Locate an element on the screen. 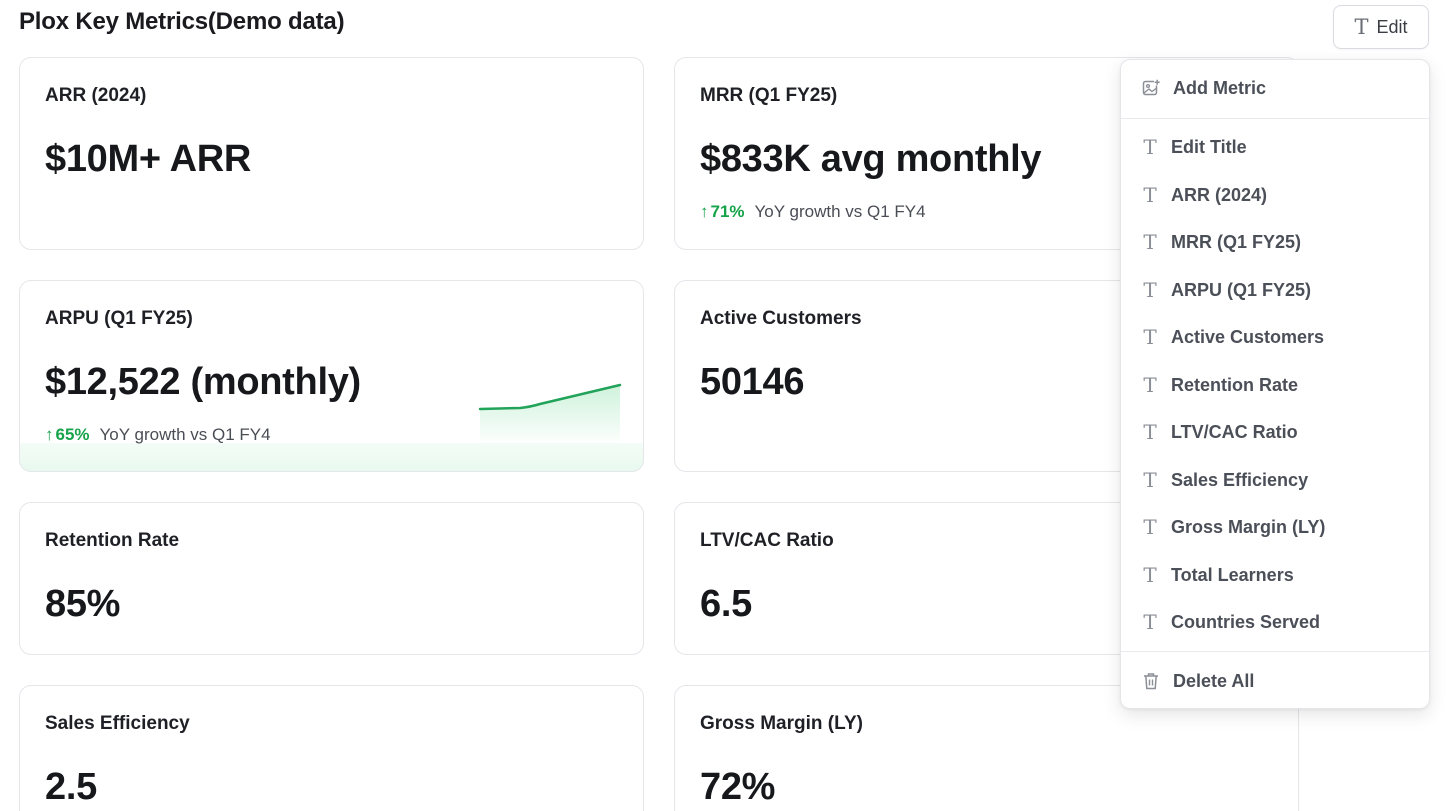 The height and width of the screenshot is (811, 1453). menu-item-label: ARR (2024) is located at coordinates (1219, 194).